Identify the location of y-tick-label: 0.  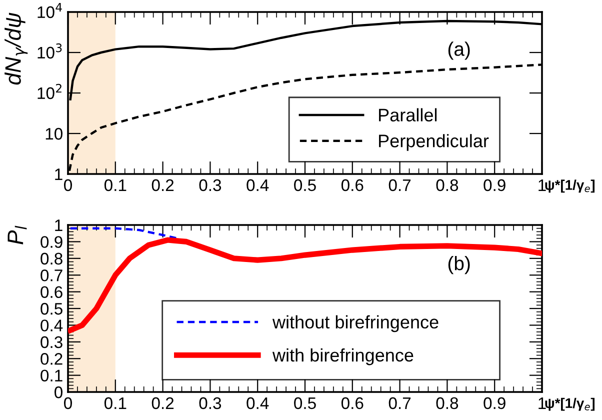
(58, 392).